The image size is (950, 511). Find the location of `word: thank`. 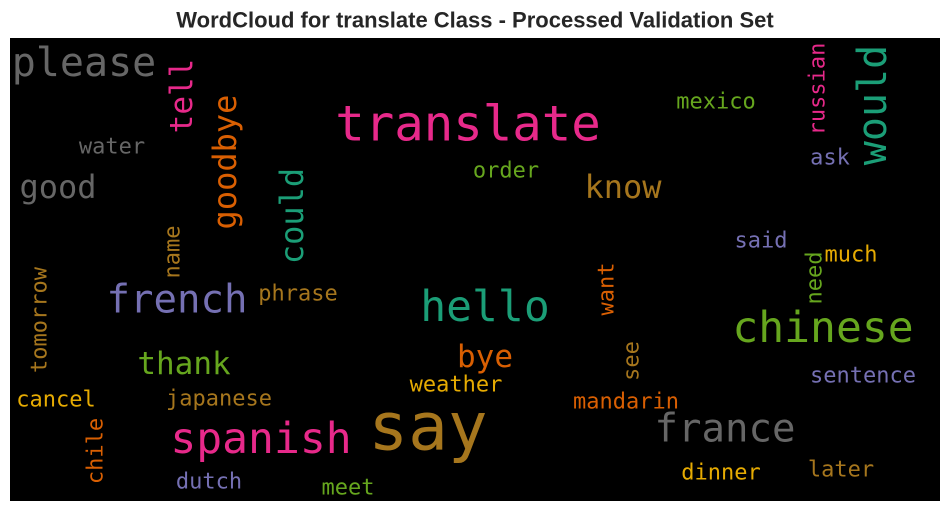

word: thank is located at coordinates (184, 364).